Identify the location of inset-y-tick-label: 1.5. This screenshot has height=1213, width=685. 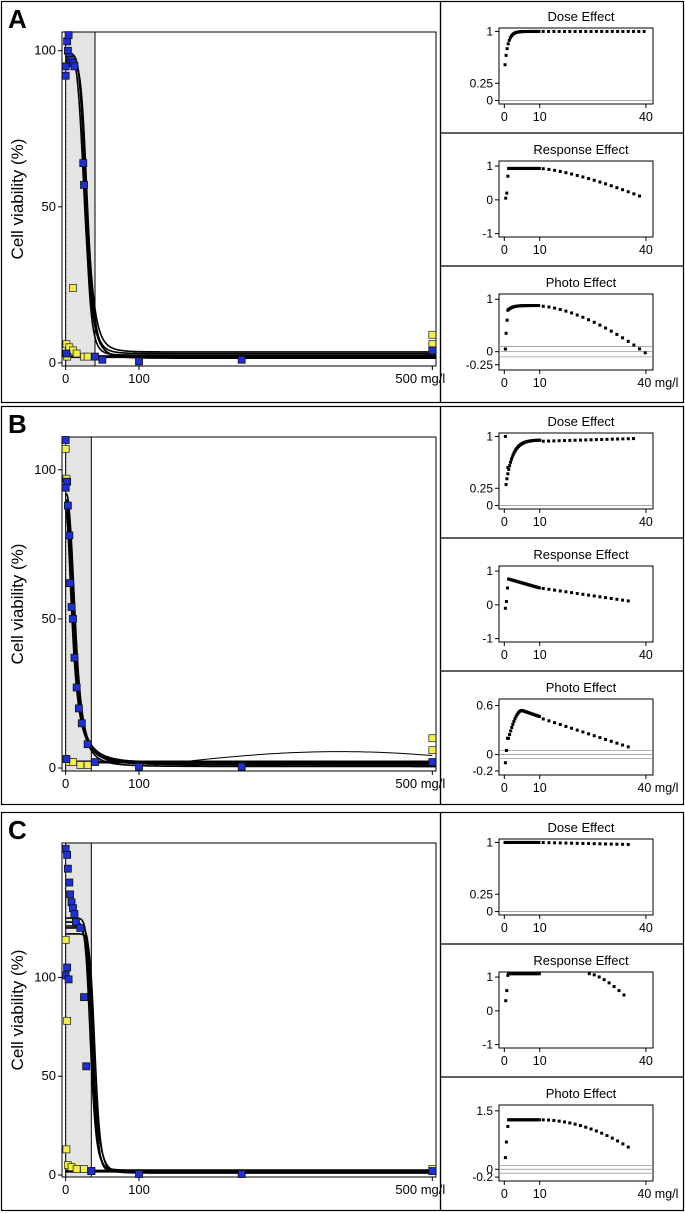
(484, 1111).